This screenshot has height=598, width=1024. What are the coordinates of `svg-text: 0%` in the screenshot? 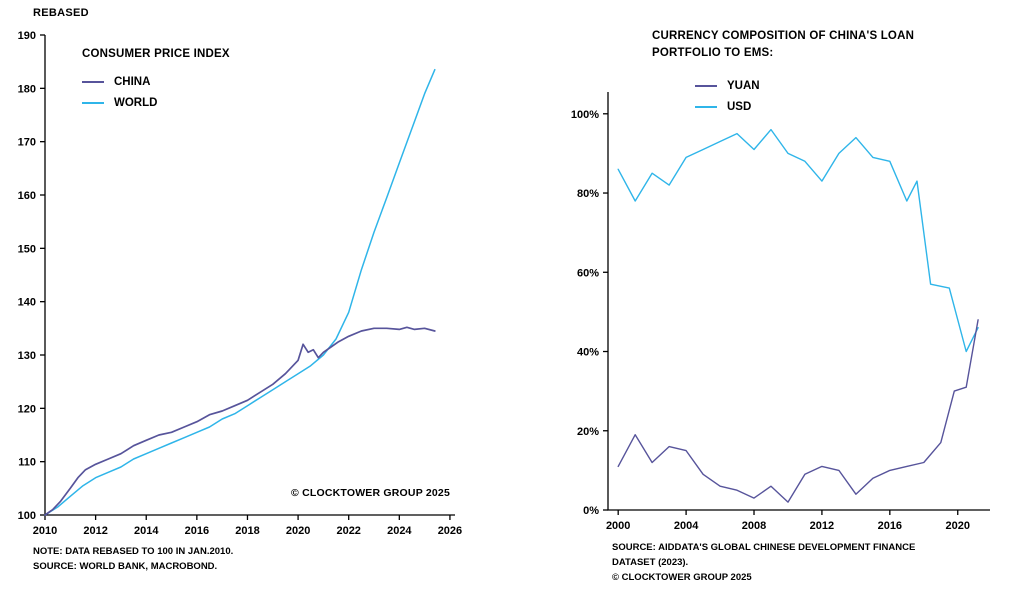 It's located at (591, 511).